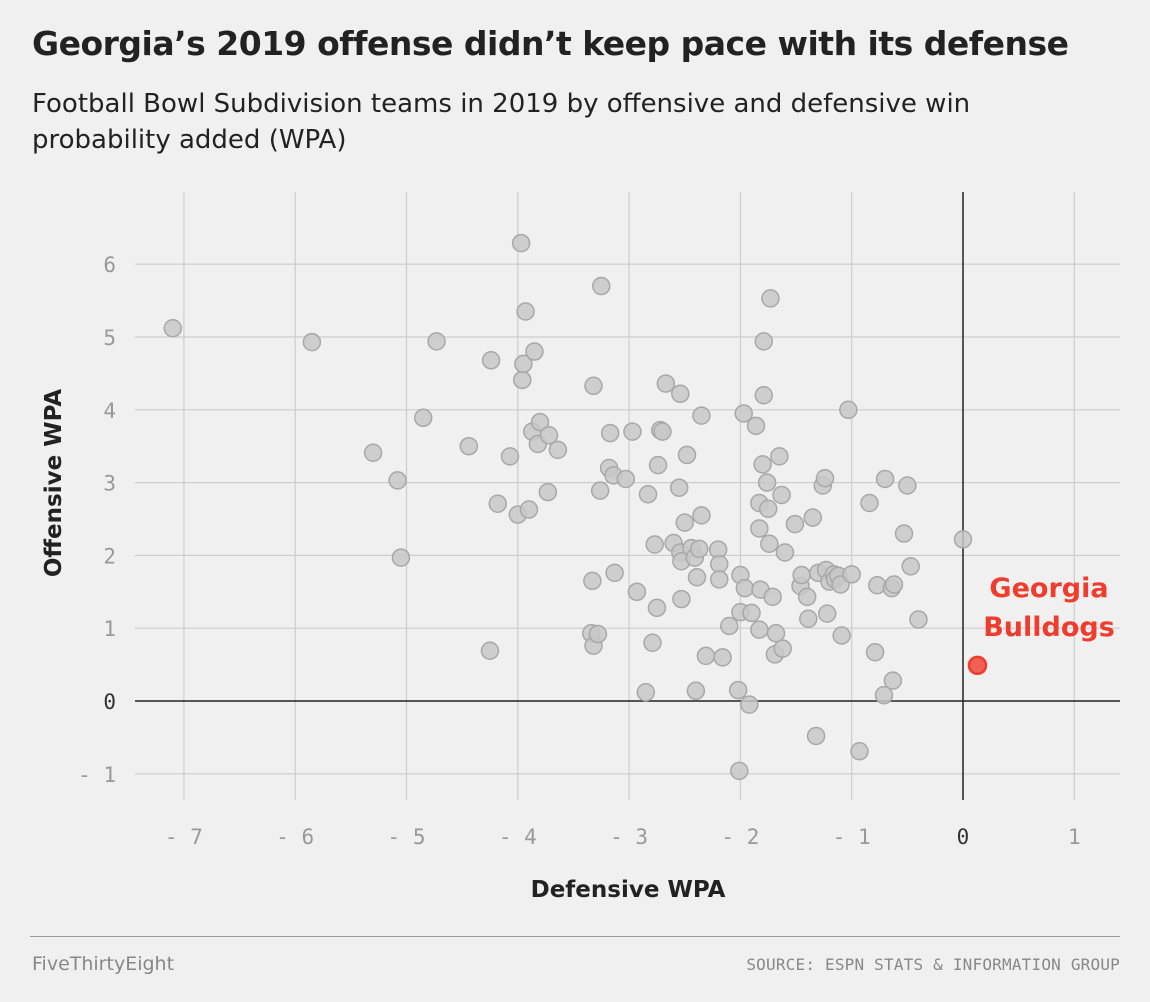 Image resolution: width=1150 pixels, height=1002 pixels. What do you see at coordinates (407, 837) in the screenshot?
I see `x-tick-label: - 5` at bounding box center [407, 837].